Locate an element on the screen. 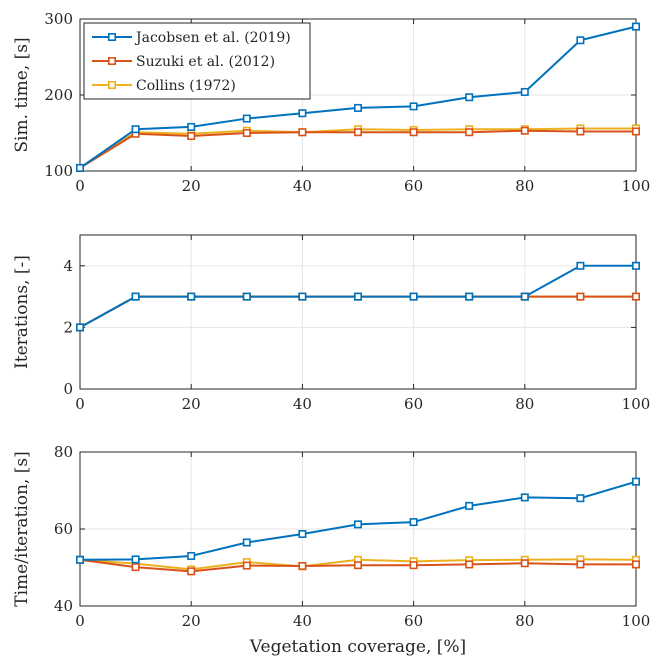  y-tick-label: 300 is located at coordinates (58, 19).